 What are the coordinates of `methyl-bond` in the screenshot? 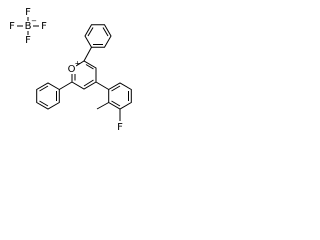 It's located at (102, 106).